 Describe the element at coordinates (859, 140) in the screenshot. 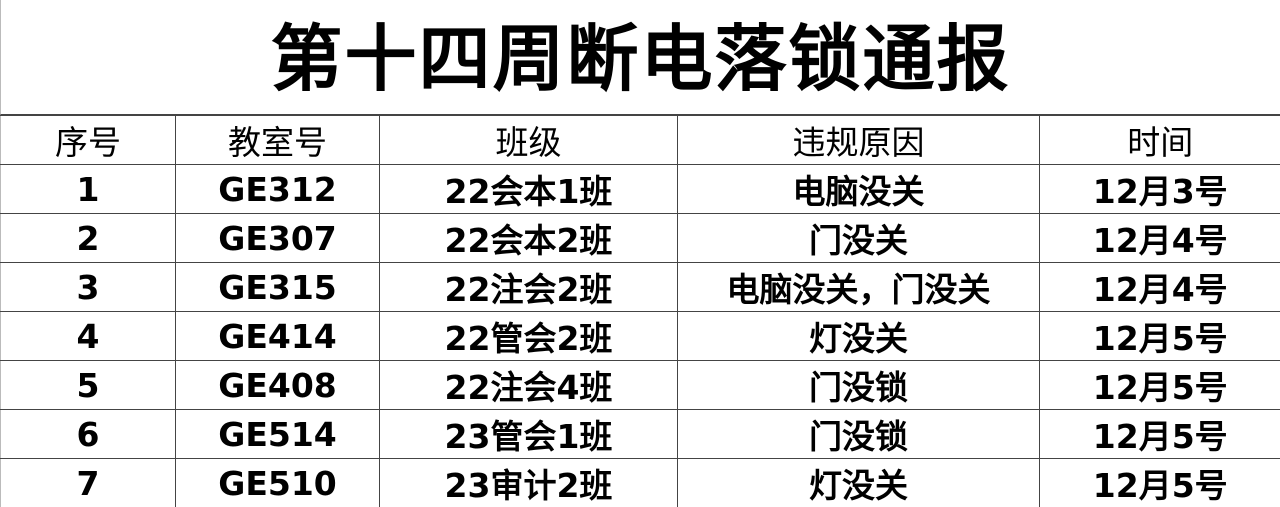

I see `header-reason: 违规原因` at that location.